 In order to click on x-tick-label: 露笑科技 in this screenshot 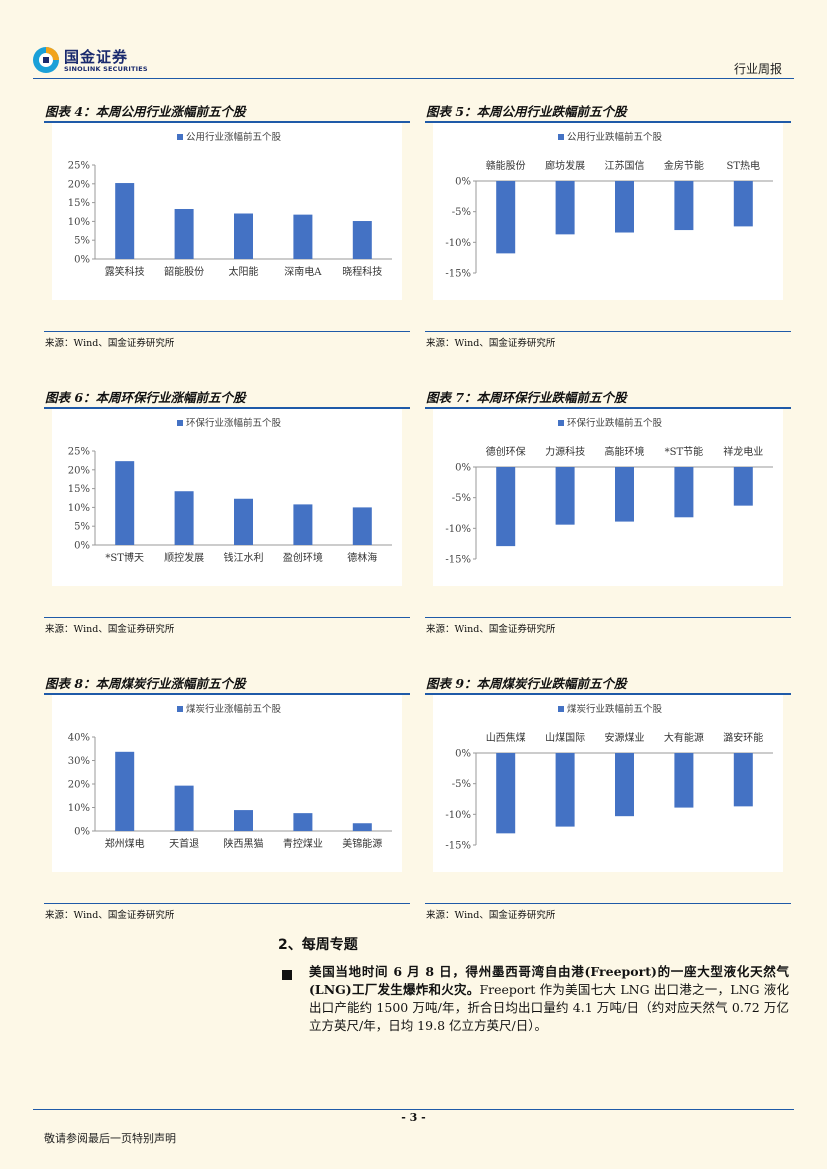, I will do `click(125, 271)`.